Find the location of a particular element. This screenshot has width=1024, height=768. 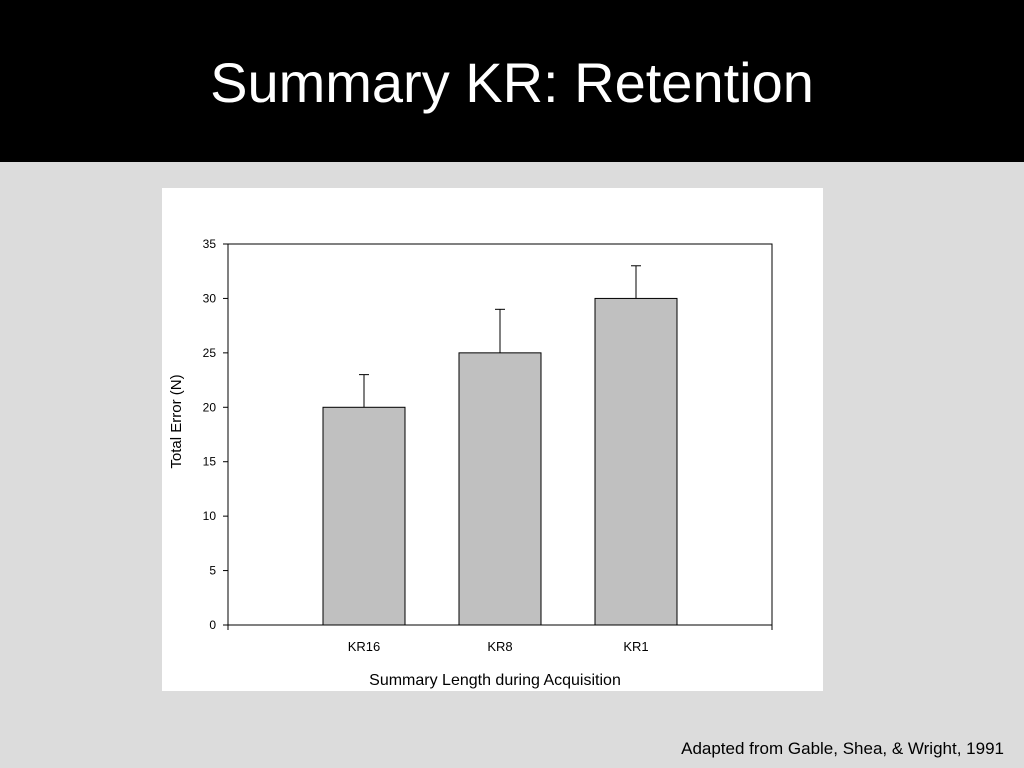

y-tick-label: 15 is located at coordinates (210, 462).